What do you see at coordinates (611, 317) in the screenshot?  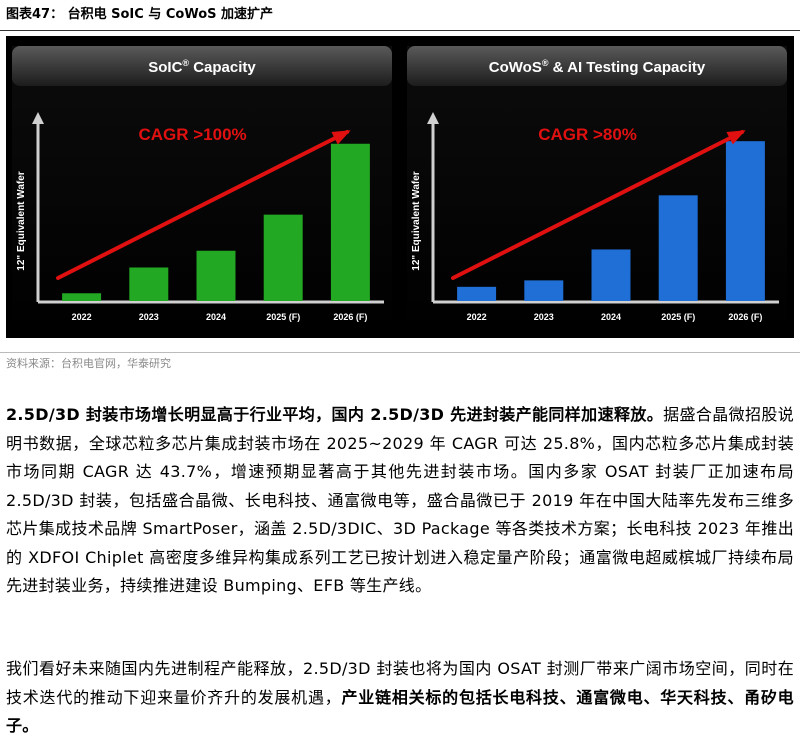 I see `chart-2-tick-3: 2024` at bounding box center [611, 317].